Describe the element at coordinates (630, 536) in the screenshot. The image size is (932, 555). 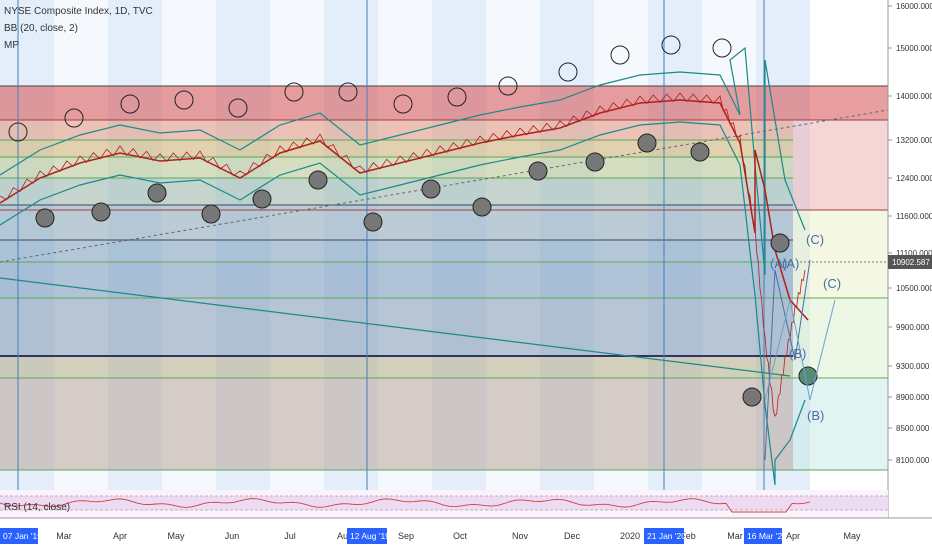
I see `x-tick-label: 2020` at that location.